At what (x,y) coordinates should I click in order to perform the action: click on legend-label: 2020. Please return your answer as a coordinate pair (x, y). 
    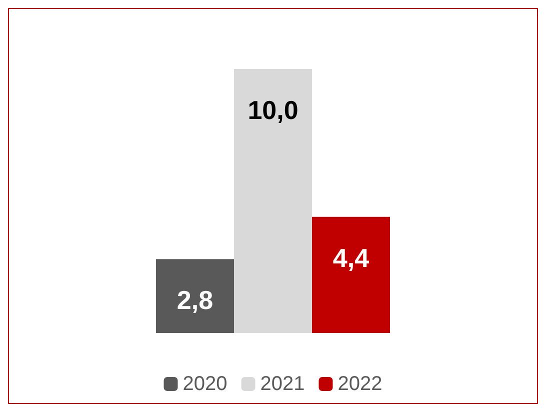
    Looking at the image, I should click on (205, 384).